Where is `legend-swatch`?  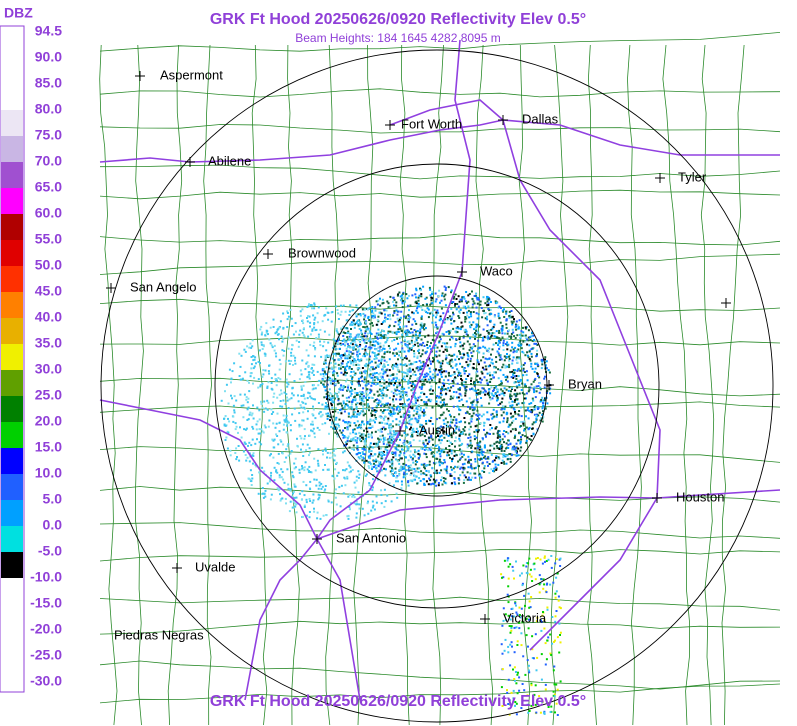
legend-swatch is located at coordinates (12, 201).